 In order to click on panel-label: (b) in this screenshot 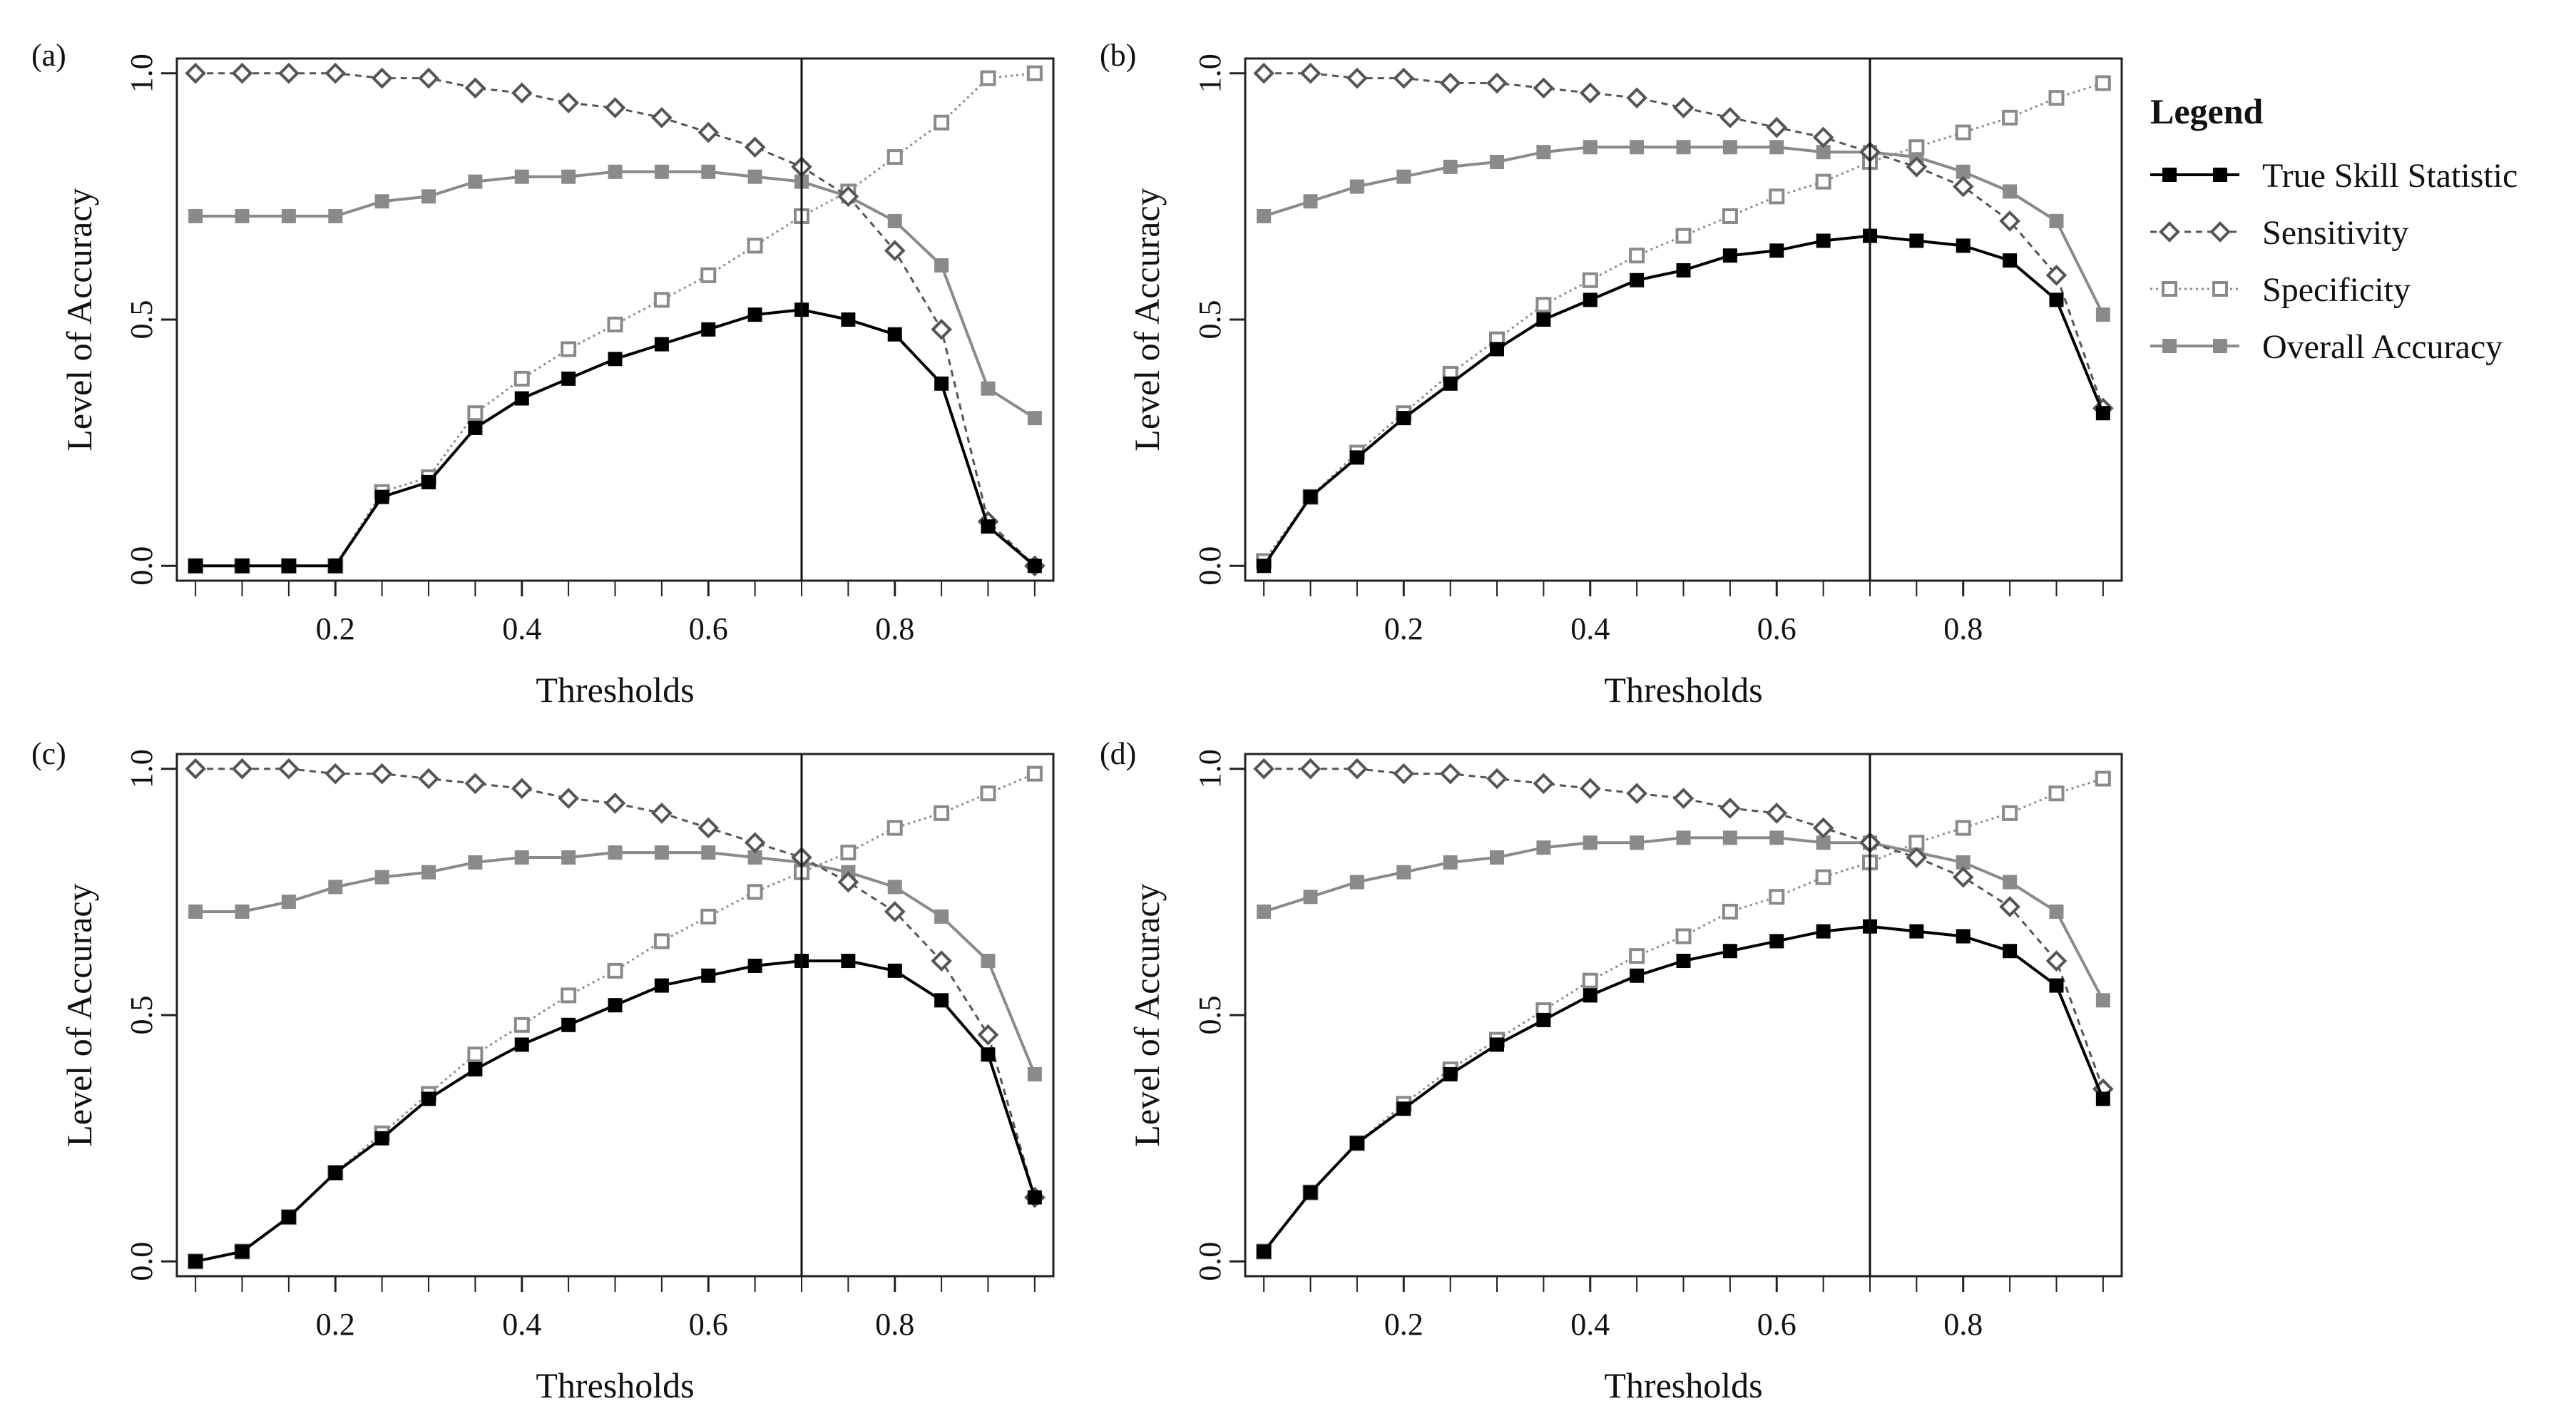, I will do `click(1118, 55)`.